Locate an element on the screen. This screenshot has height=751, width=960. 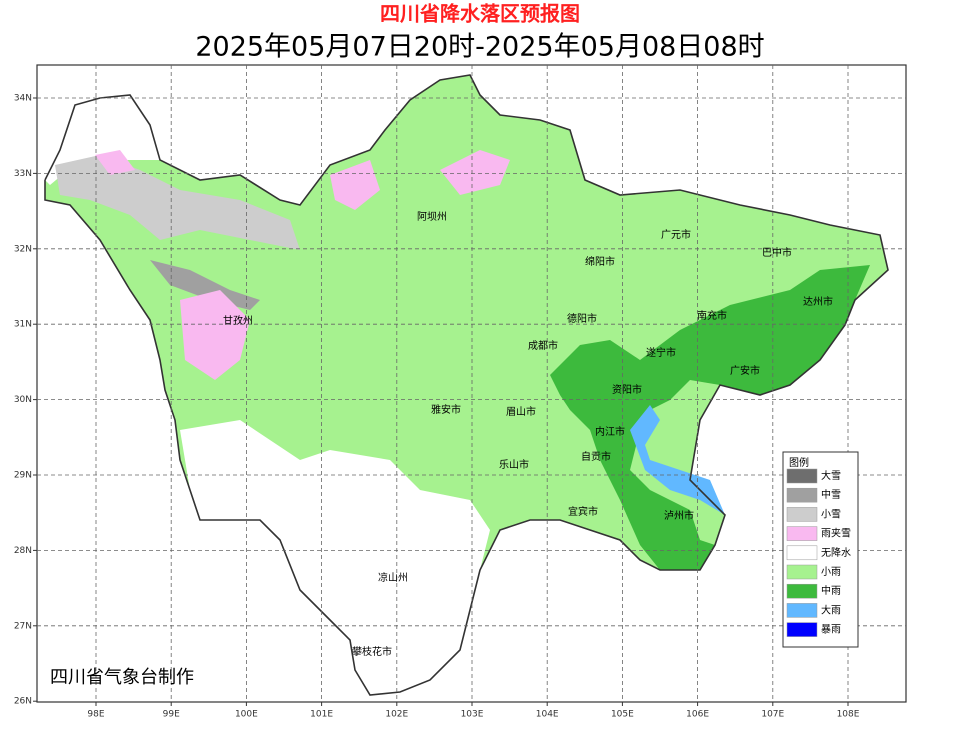
lat-tick-label: 28N is located at coordinates (23, 551).